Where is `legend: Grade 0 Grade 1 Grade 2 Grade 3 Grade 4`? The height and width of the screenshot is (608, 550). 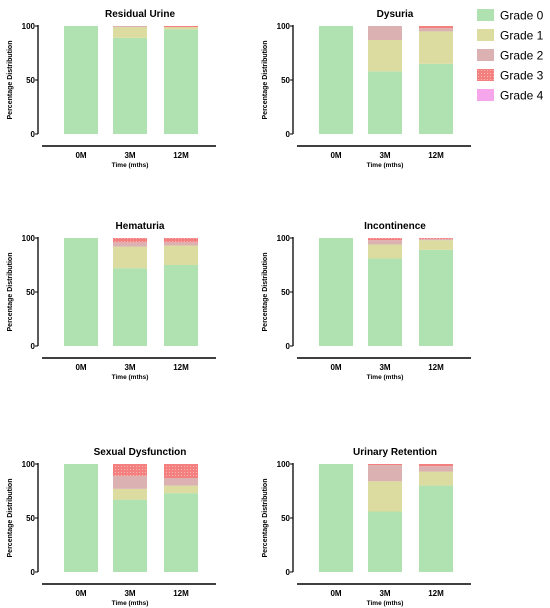 legend: Grade 0 Grade 1 Grade 2 Grade 3 Grade 4 is located at coordinates (510, 56).